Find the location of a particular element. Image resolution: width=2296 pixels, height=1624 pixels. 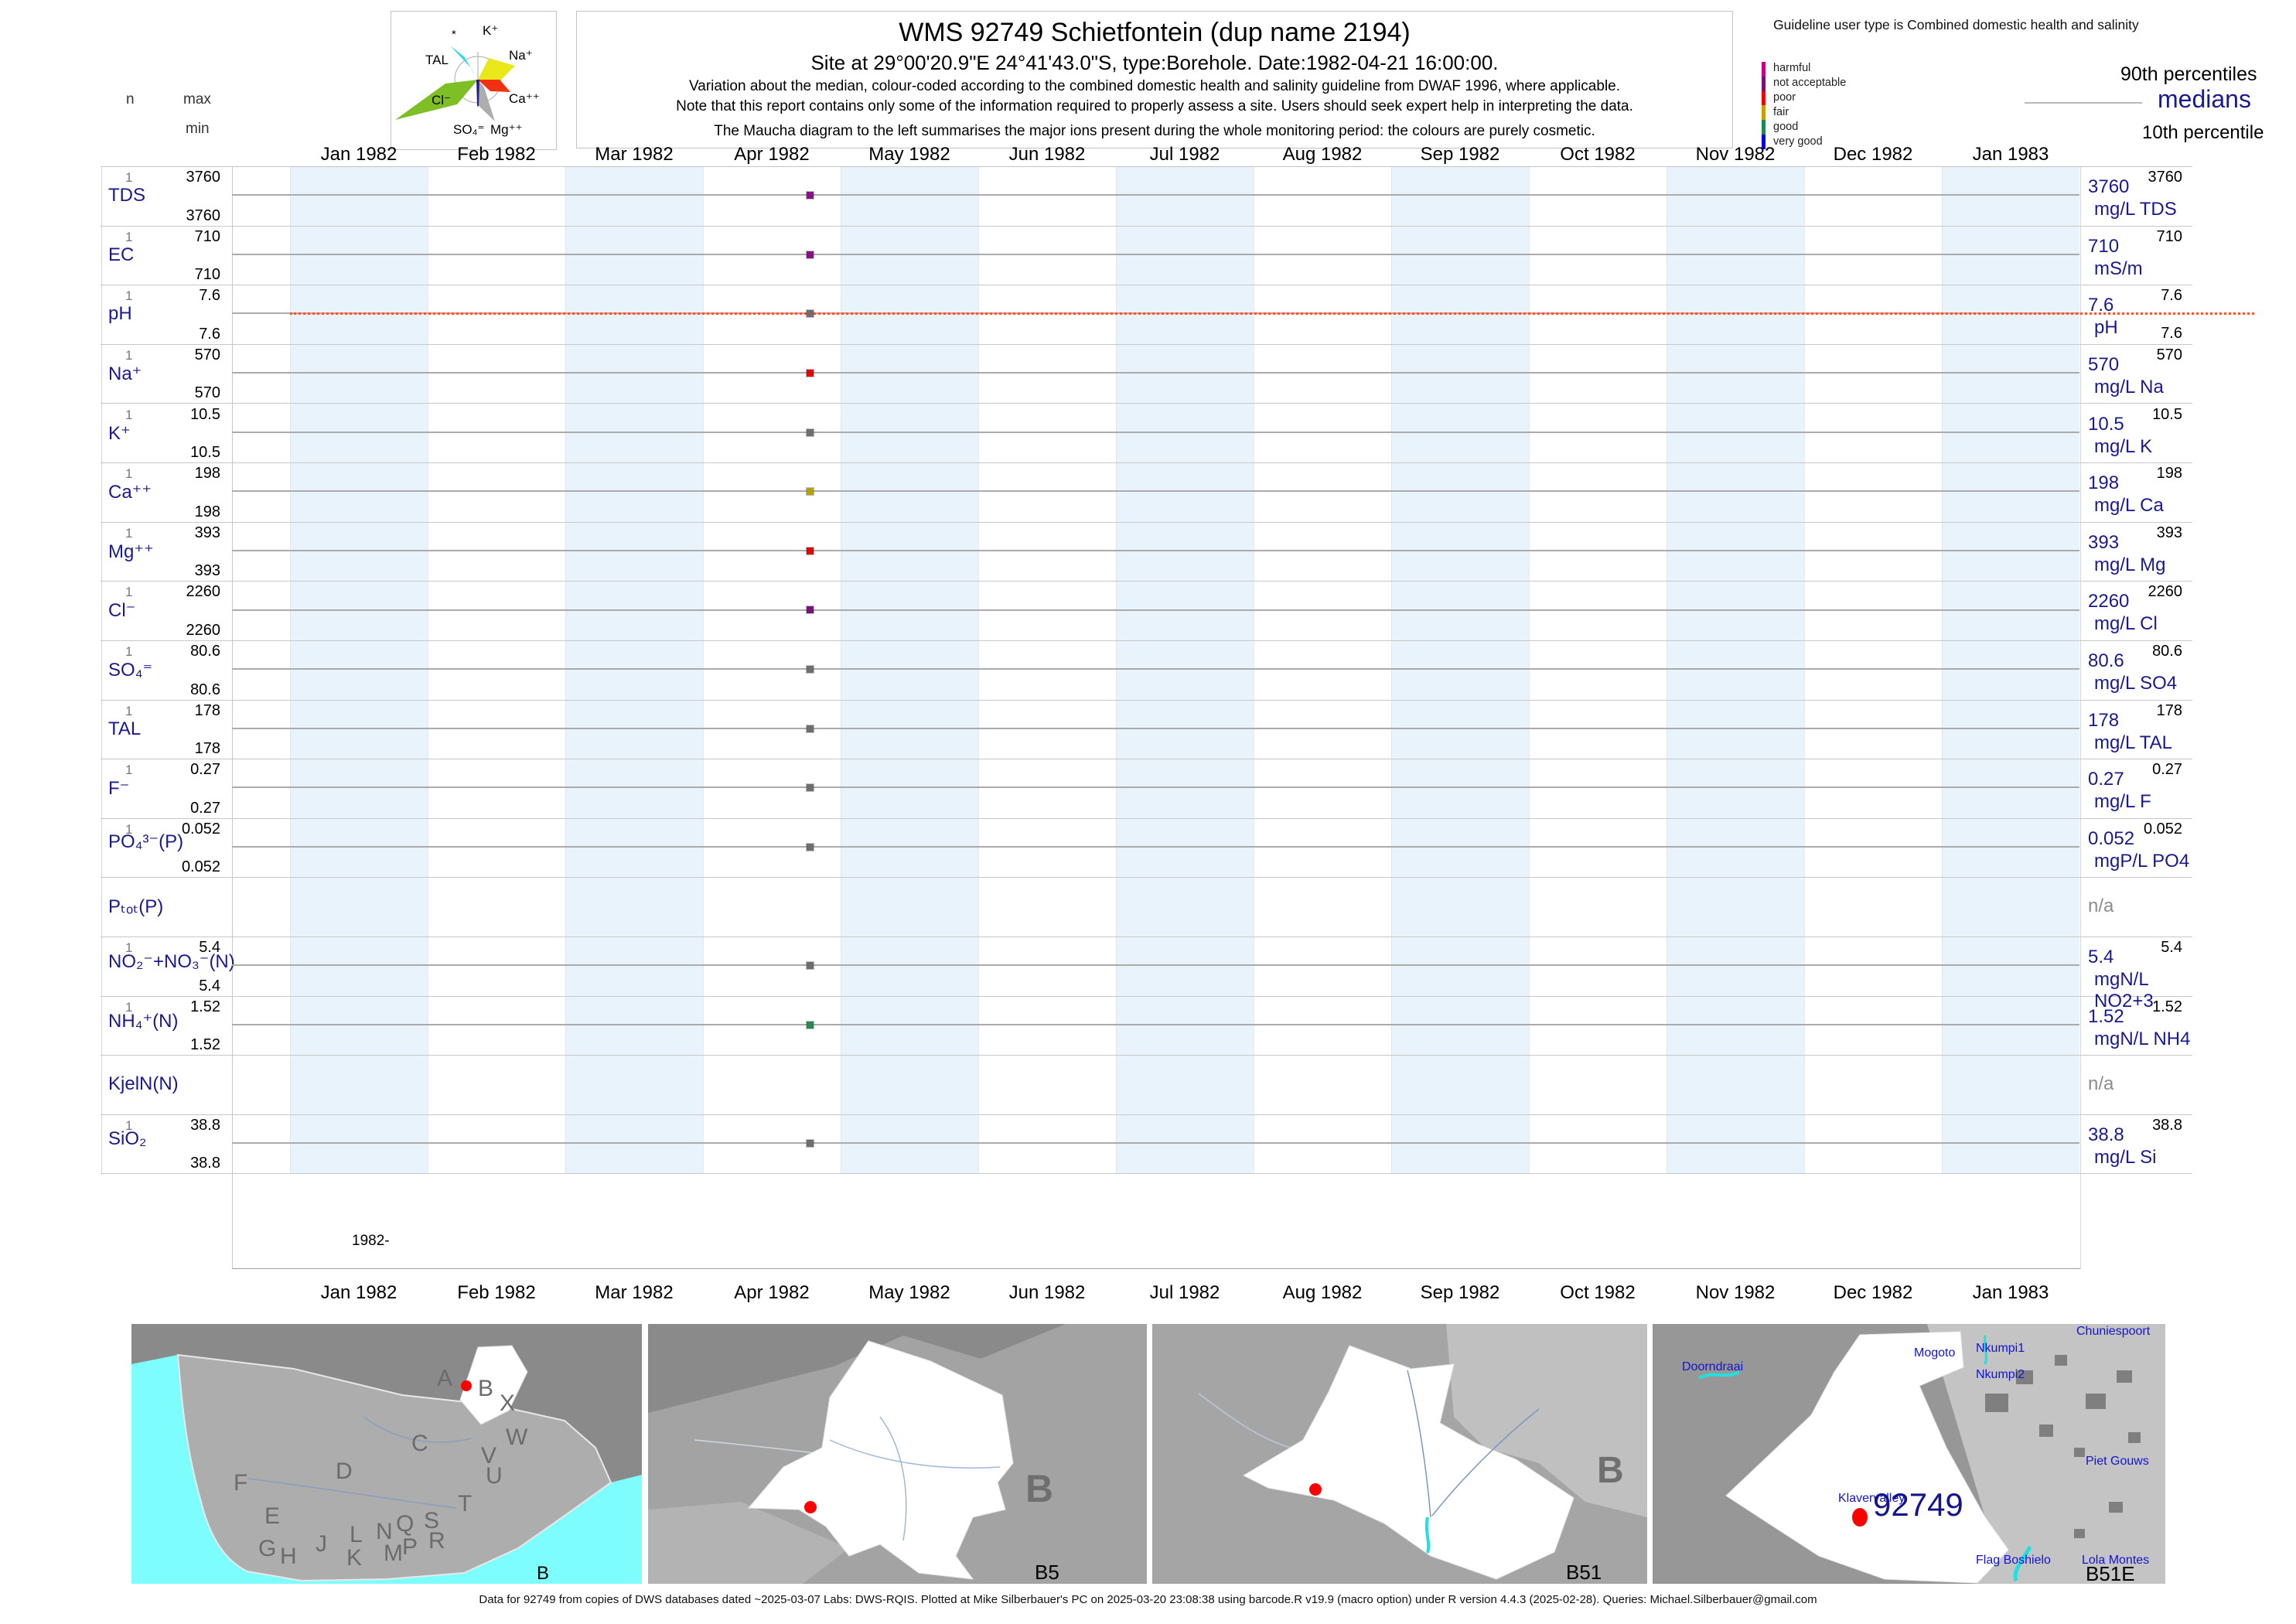

flag-boshielo-dam-water is located at coordinates (2022, 1563).